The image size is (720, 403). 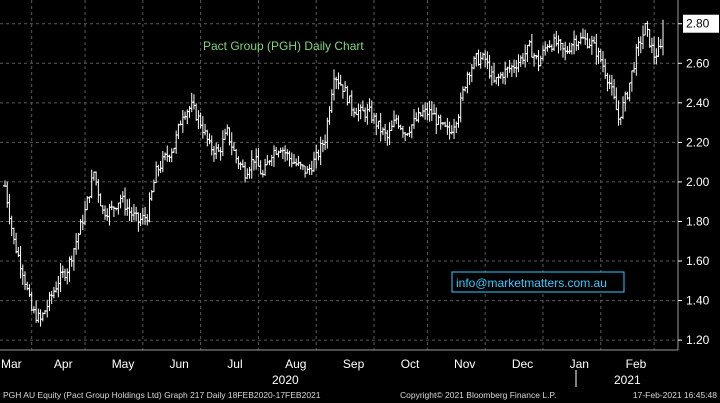 What do you see at coordinates (698, 24) in the screenshot?
I see `y-tick-label: 2.80` at bounding box center [698, 24].